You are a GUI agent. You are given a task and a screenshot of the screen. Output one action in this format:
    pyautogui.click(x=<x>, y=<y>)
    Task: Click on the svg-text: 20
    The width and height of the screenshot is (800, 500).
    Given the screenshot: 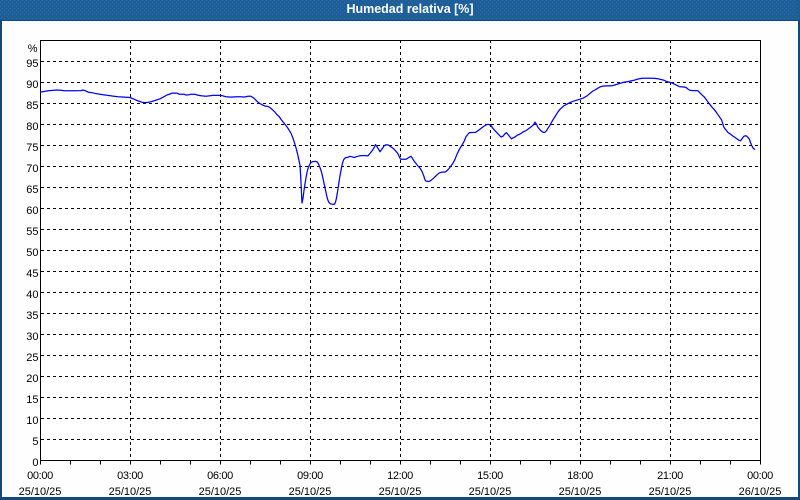 What is the action you would take?
    pyautogui.click(x=32, y=379)
    